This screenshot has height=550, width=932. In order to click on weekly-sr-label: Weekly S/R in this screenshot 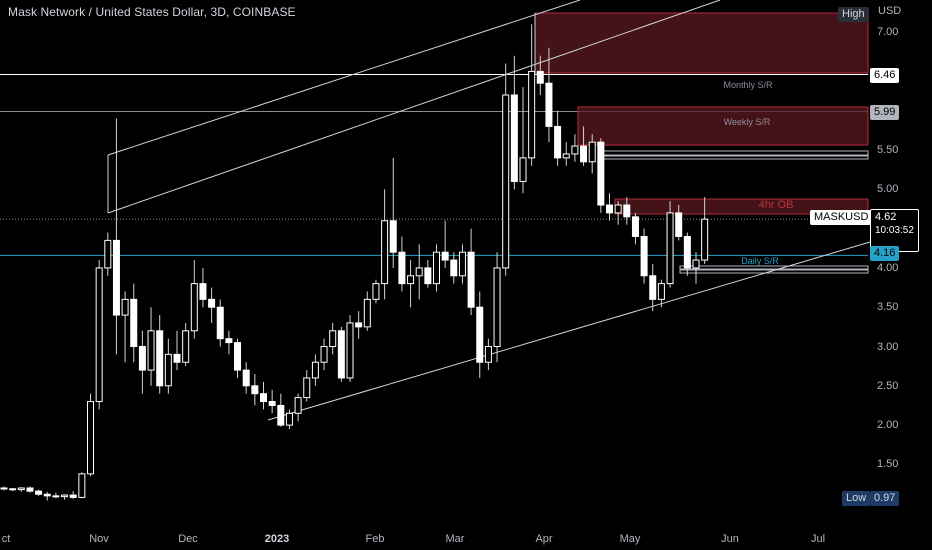, I will do `click(747, 122)`.